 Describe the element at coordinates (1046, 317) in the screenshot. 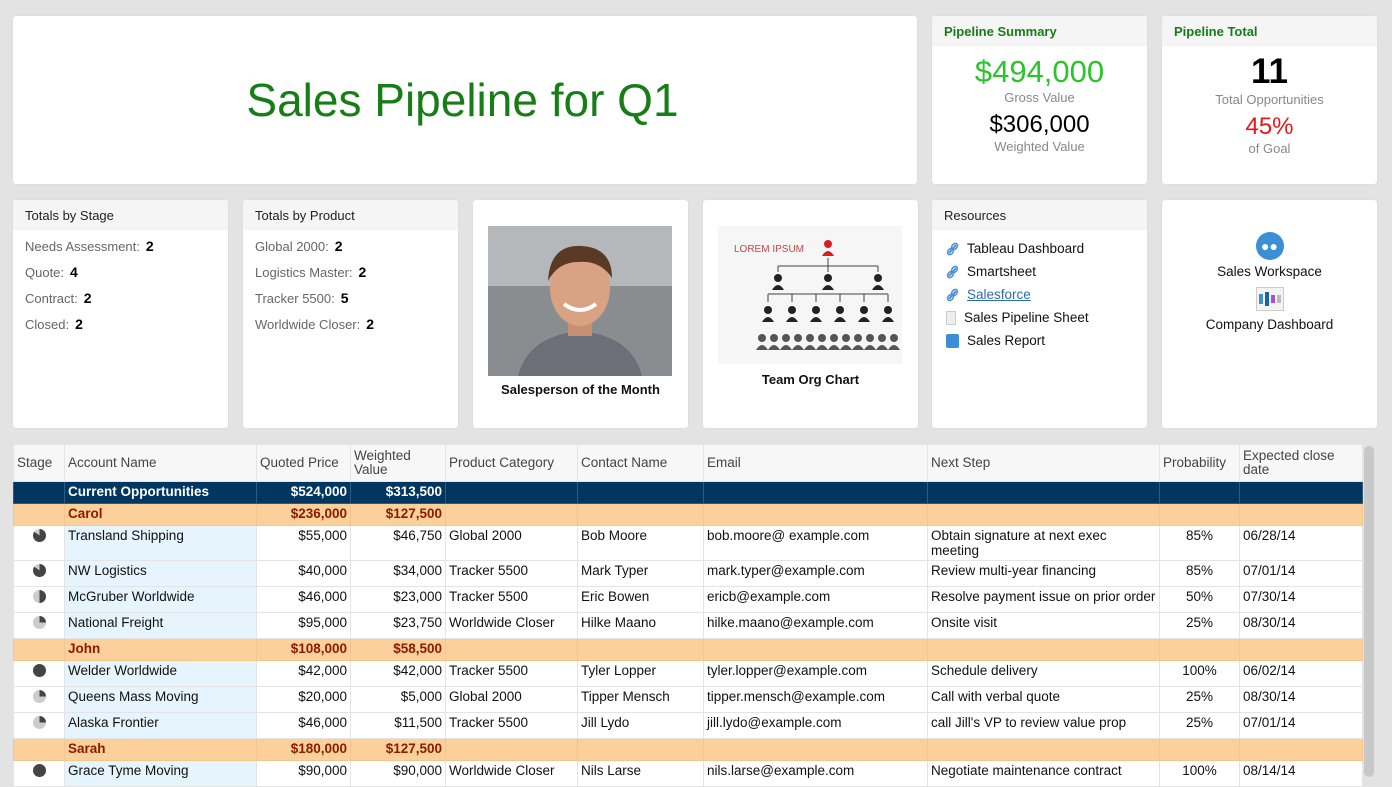

I see `resource-link-sales-pipeline-sheet: Sales Pipeline Sheet` at that location.